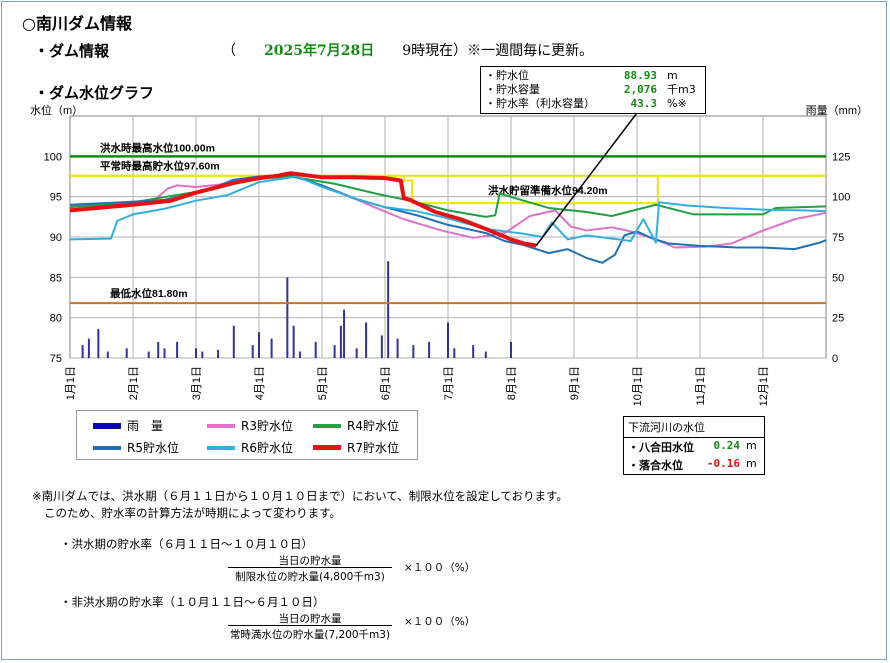  Describe the element at coordinates (192, 602) in the screenshot. I see `formula2-title: ・非洪水期の貯水率（１０月１１日～６月１０日）` at that location.